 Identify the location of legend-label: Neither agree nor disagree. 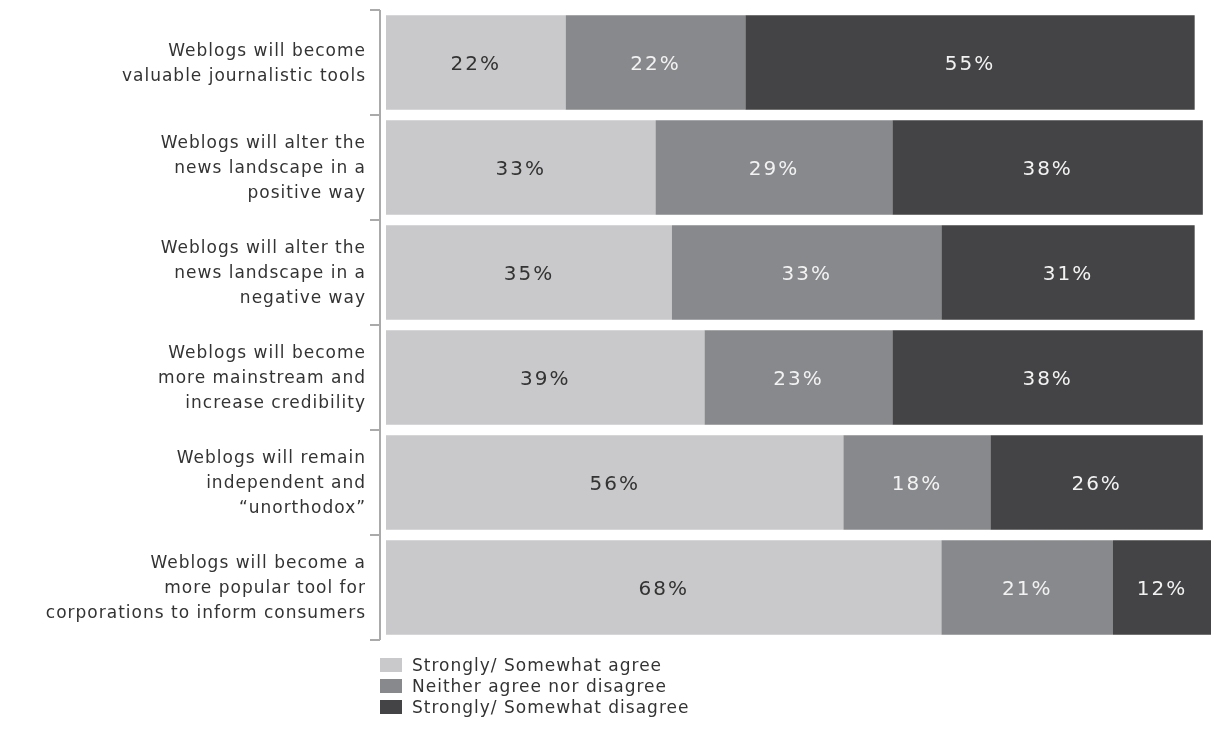
(540, 685).